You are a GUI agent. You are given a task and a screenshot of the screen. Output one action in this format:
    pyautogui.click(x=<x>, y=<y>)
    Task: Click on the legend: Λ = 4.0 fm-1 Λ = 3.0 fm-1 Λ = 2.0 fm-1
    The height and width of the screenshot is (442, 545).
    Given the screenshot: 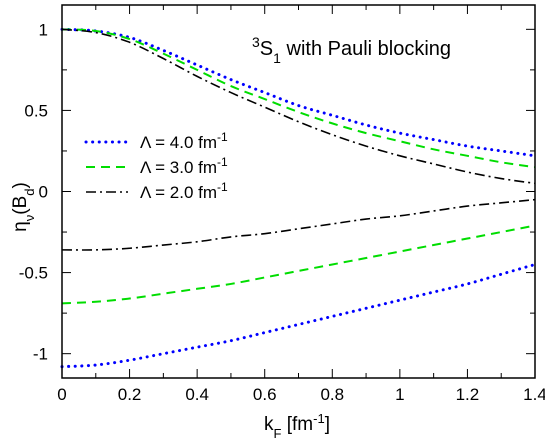 What is the action you would take?
    pyautogui.click(x=156, y=166)
    